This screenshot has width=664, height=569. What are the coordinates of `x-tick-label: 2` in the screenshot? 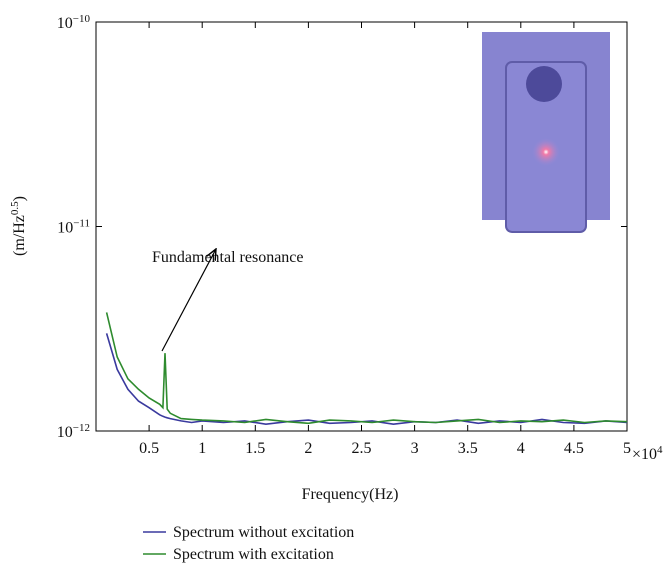 It's located at (308, 448).